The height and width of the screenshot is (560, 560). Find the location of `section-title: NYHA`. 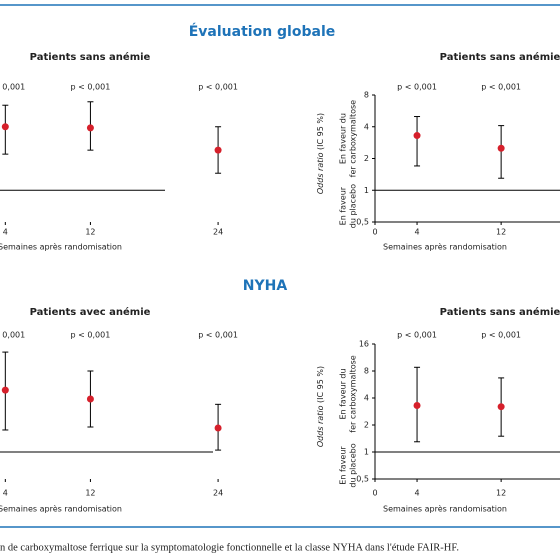

section-title: NYHA is located at coordinates (265, 286).